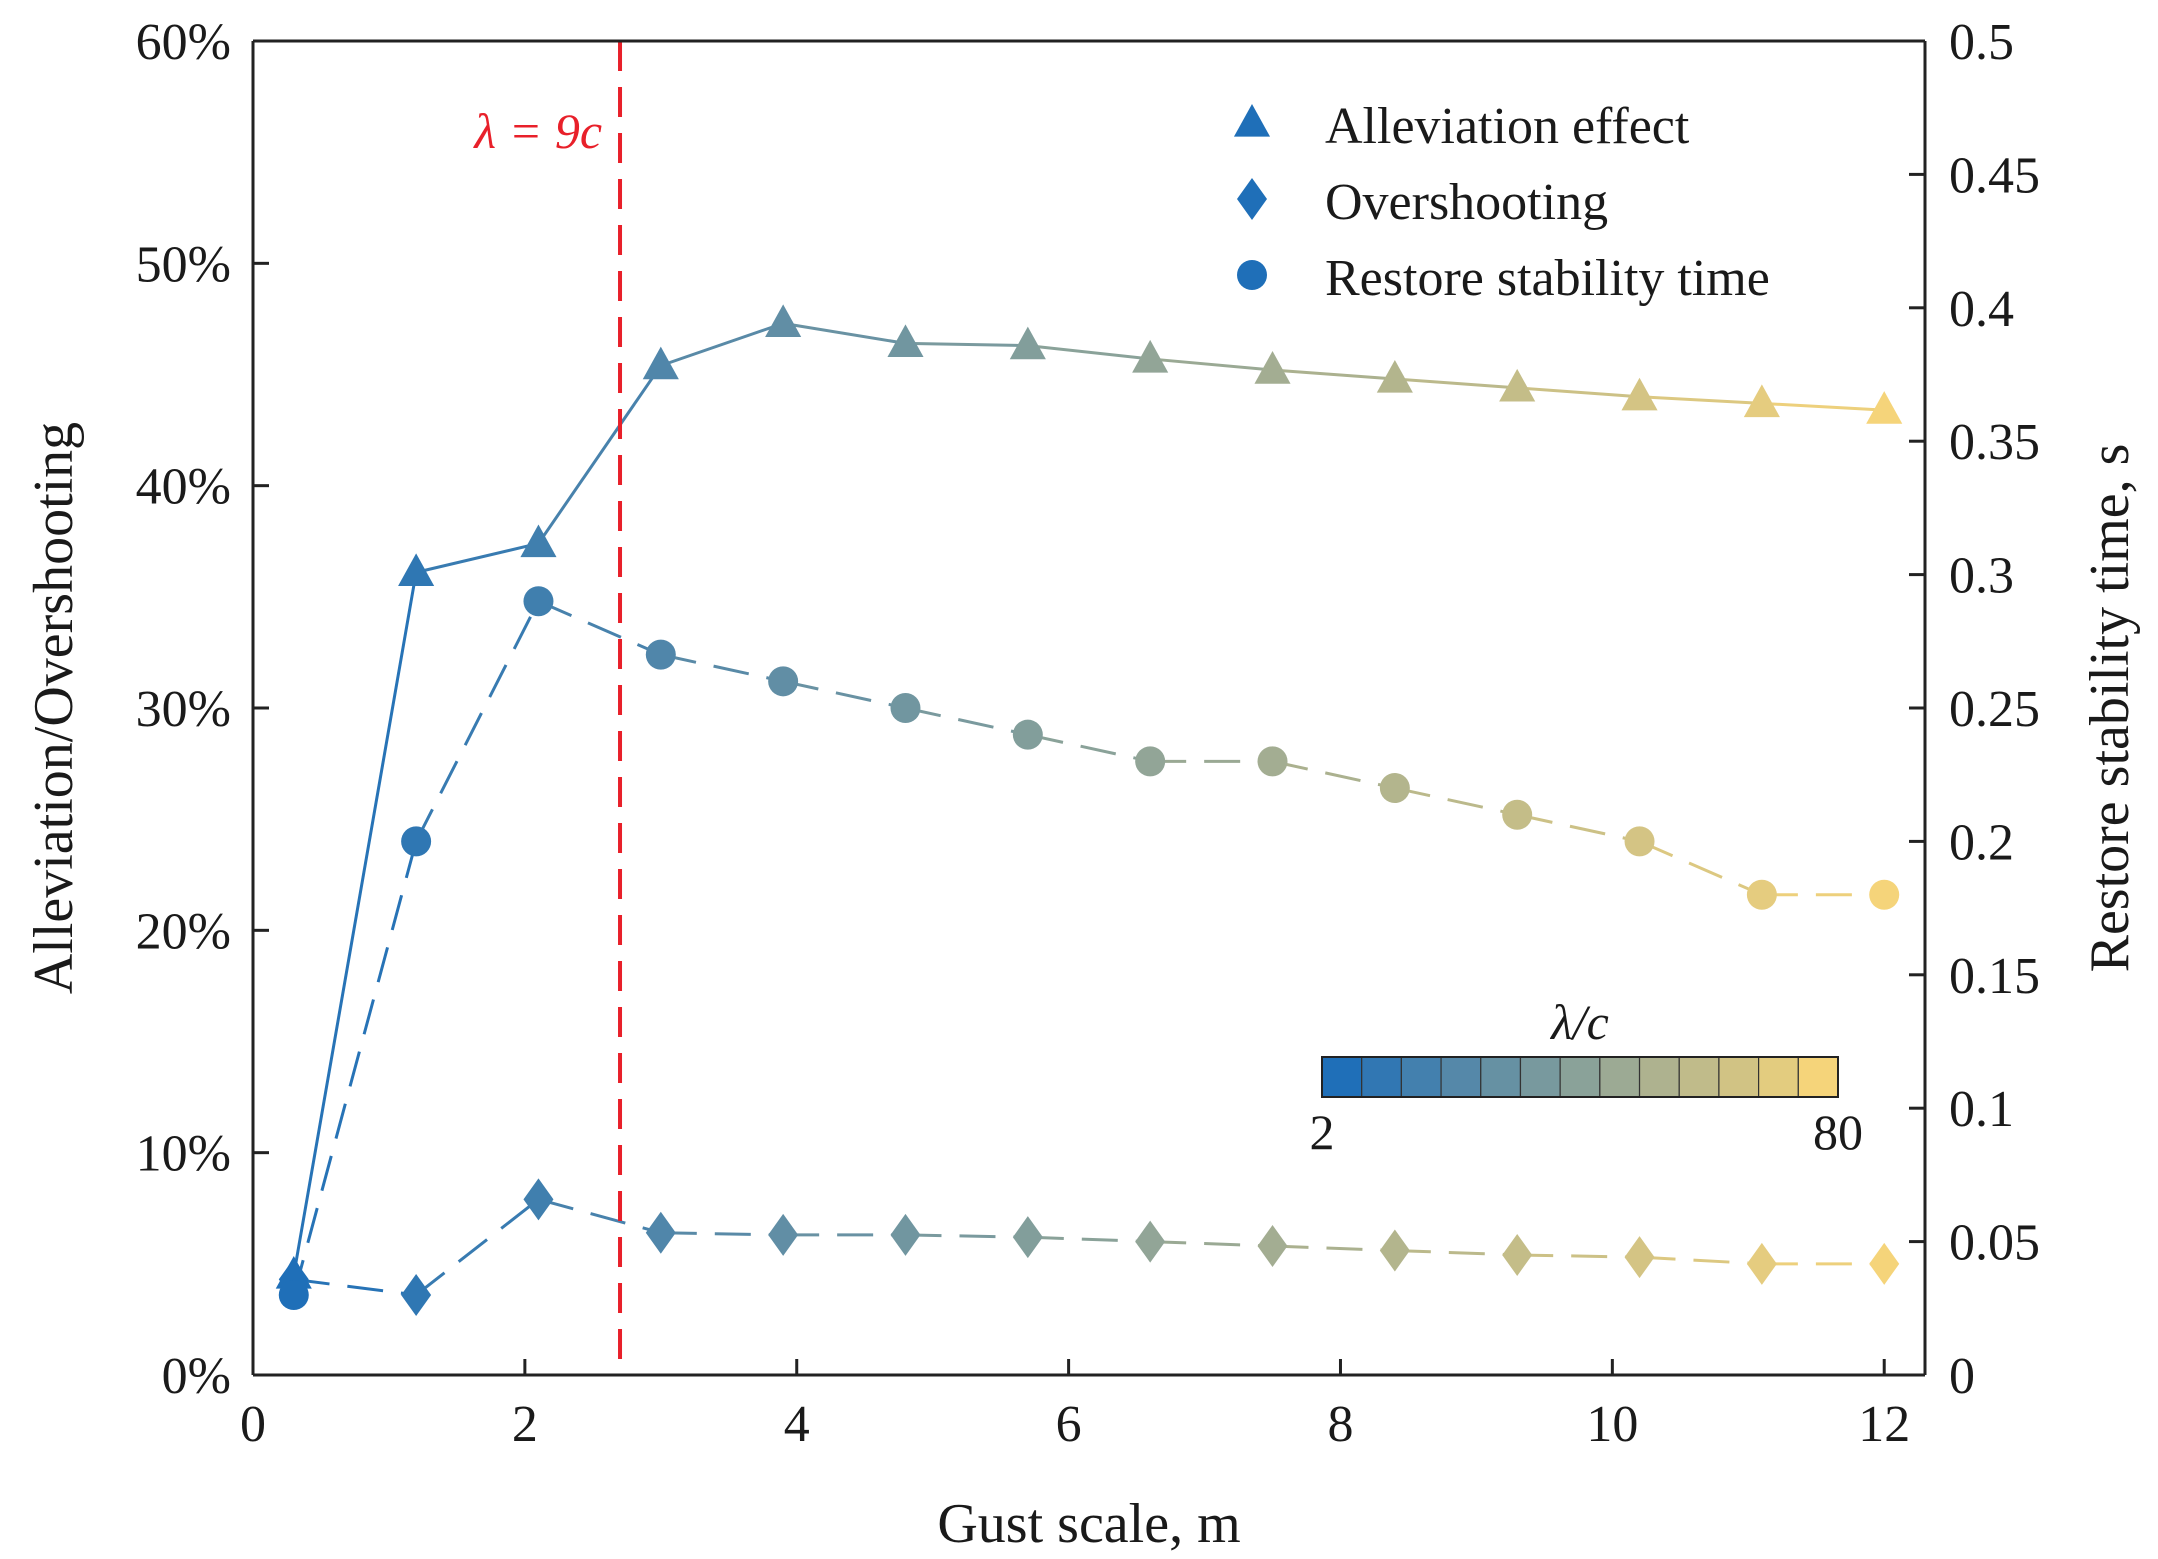  Describe the element at coordinates (183, 1154) in the screenshot. I see `y-left-tick-label: 10%` at that location.